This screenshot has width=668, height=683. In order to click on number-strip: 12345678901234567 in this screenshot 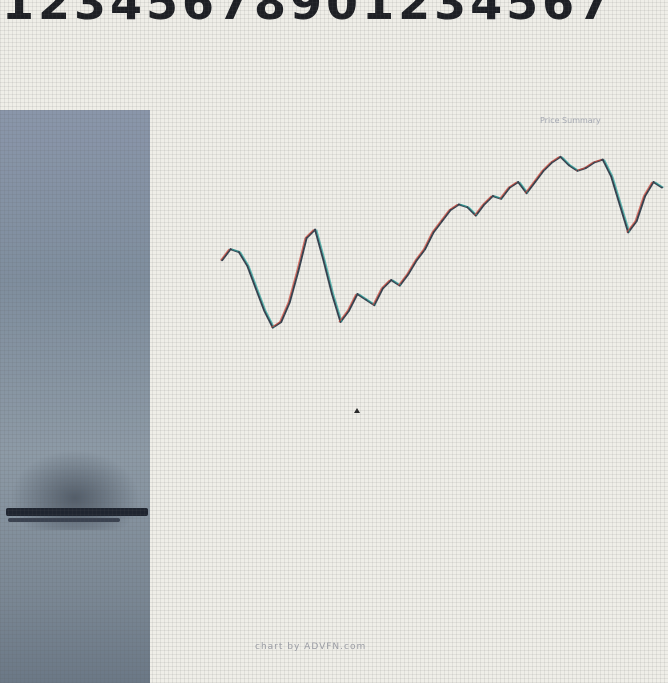, I will do `click(308, 14)`.